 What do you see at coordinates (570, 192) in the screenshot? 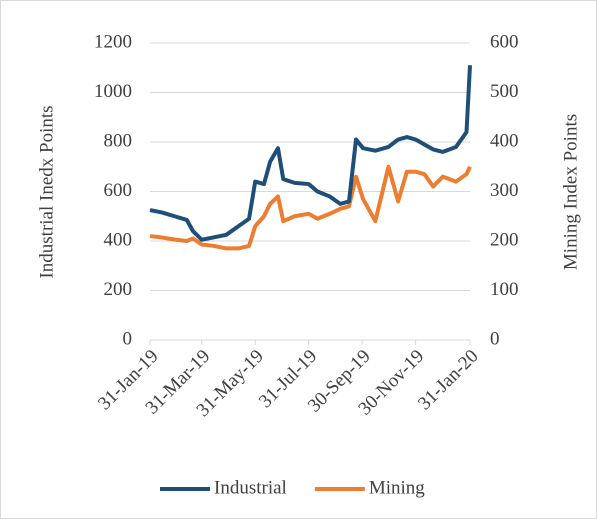
I see `y2-axis-label: Mining Index Points` at bounding box center [570, 192].